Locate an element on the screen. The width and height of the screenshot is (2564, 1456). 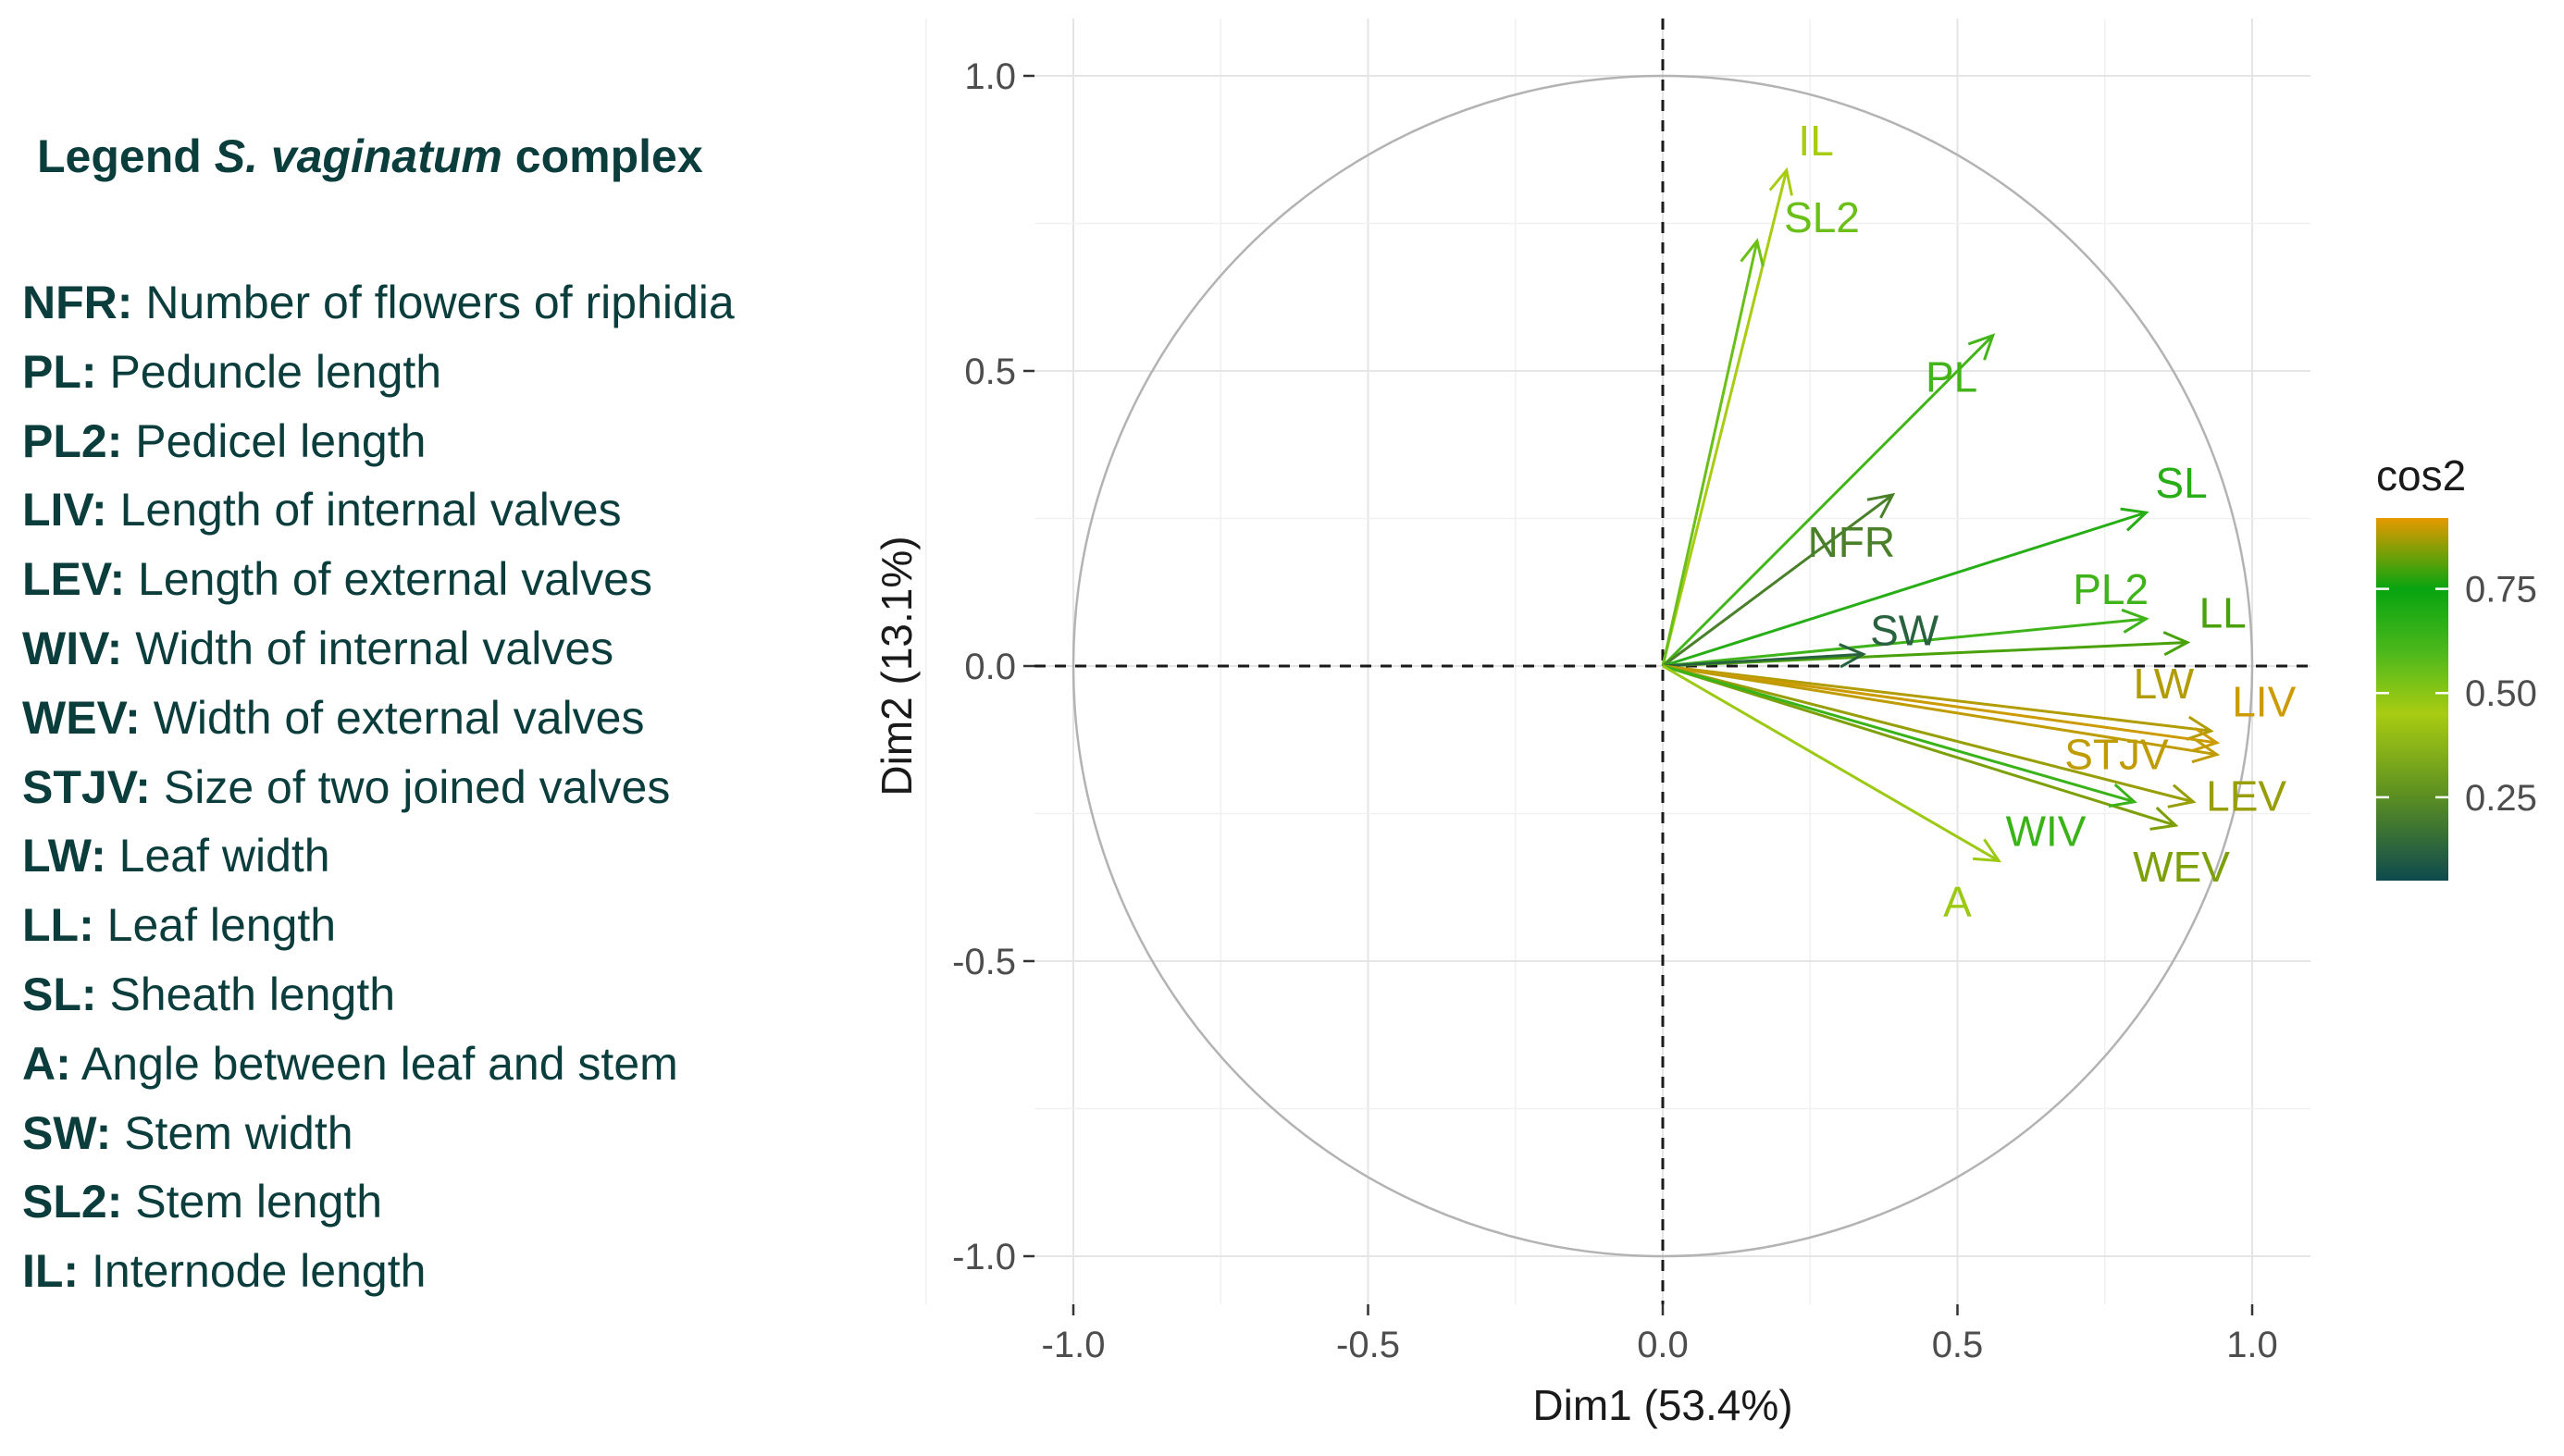
legend-item-code: A: is located at coordinates (46, 1063).